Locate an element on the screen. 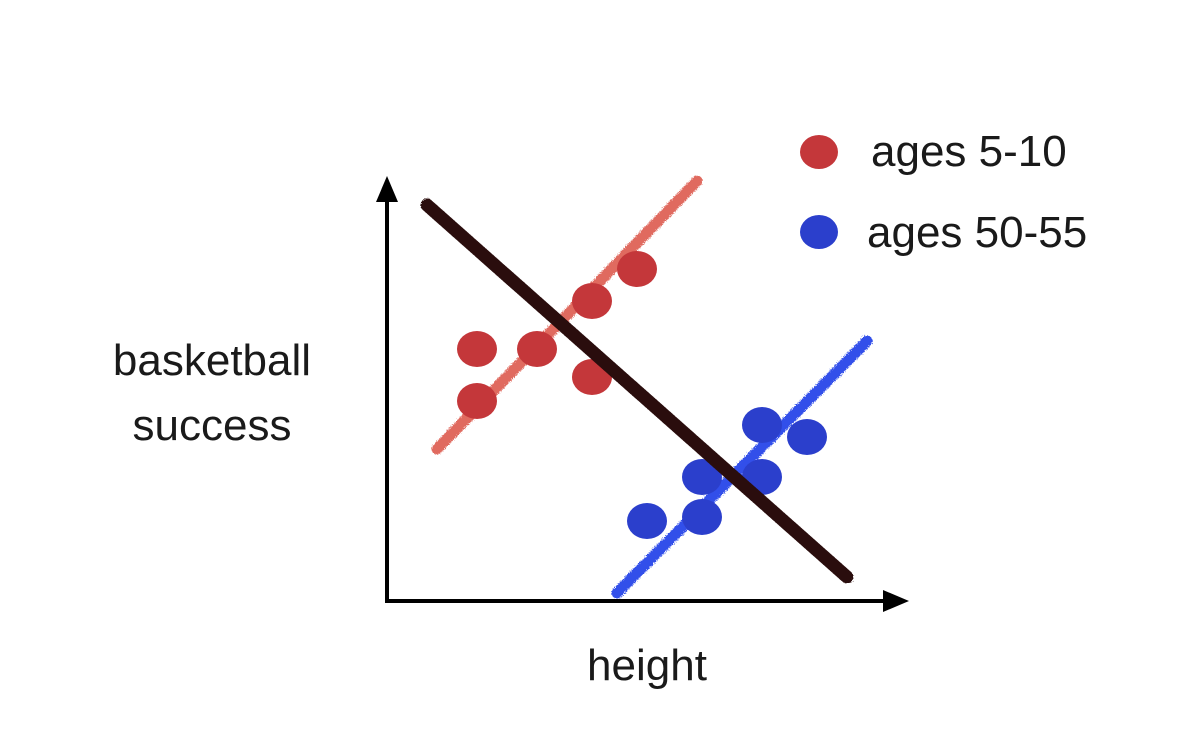 Image resolution: width=1192 pixels, height=731 pixels. x-axis-label: height is located at coordinates (647, 665).